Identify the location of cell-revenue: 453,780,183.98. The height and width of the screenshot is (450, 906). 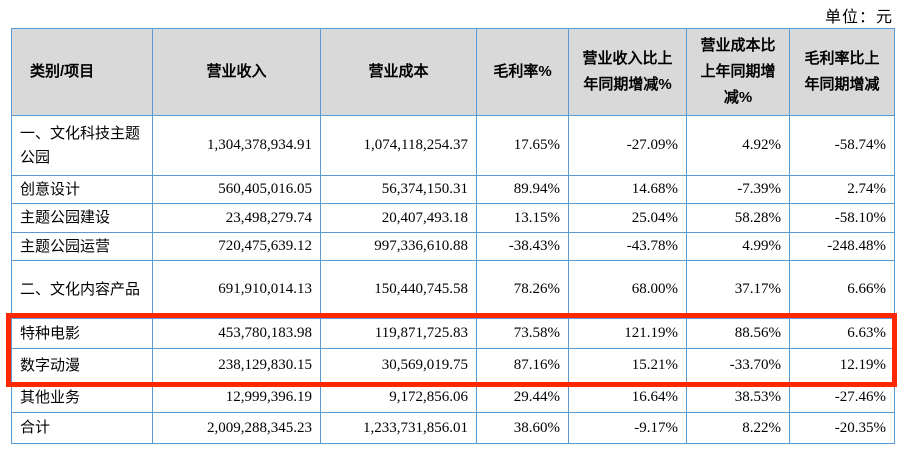
(236, 333).